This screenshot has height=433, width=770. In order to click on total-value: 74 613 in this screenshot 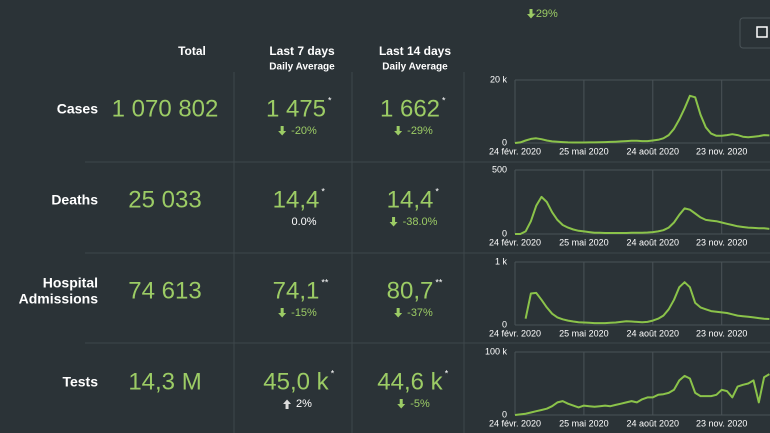, I will do `click(164, 290)`.